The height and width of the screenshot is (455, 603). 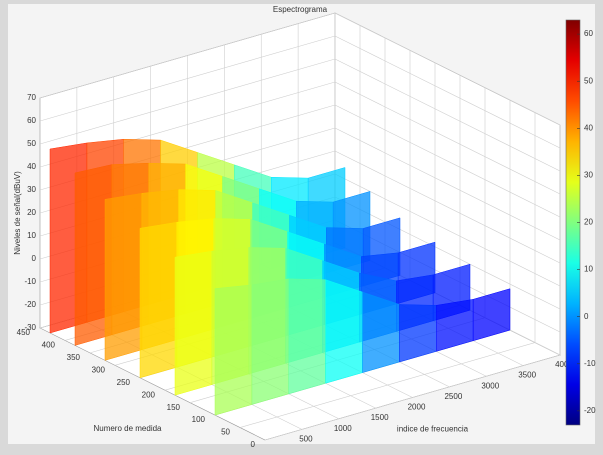 What do you see at coordinates (31, 212) in the screenshot?
I see `z-tick-label: 20` at bounding box center [31, 212].